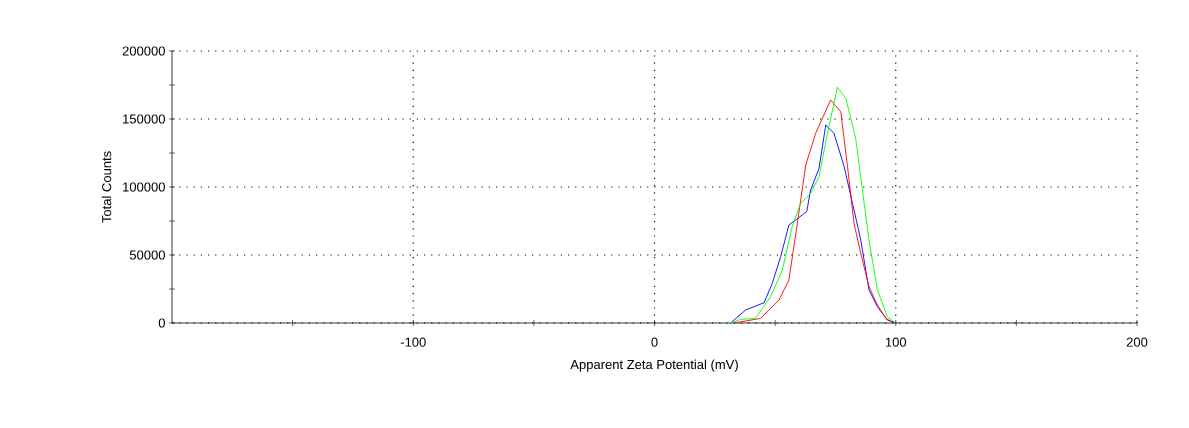 This screenshot has height=428, width=1189. I want to click on x-tick-label: 100, so click(896, 342).